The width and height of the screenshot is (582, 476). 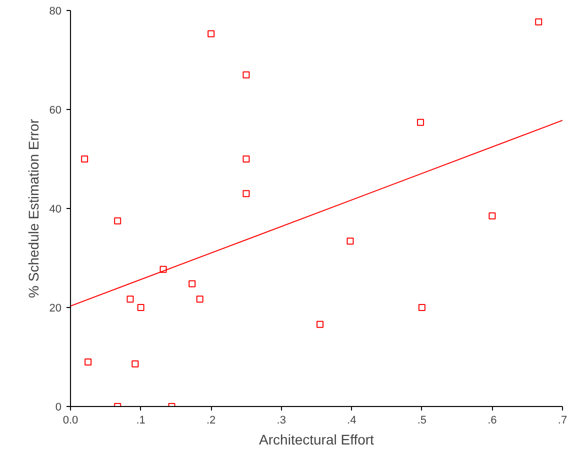 I want to click on x-tick-label: 0.0, so click(x=70, y=420).